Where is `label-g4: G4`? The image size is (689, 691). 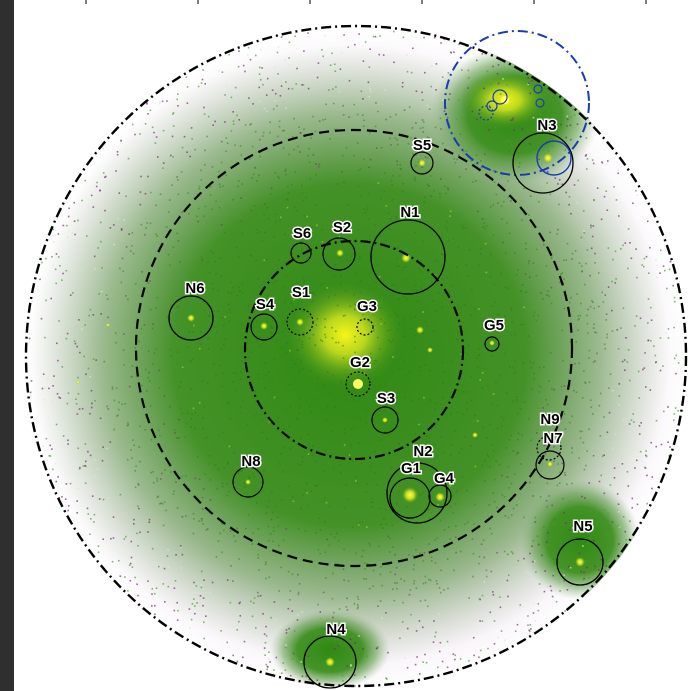 label-g4: G4 is located at coordinates (444, 478).